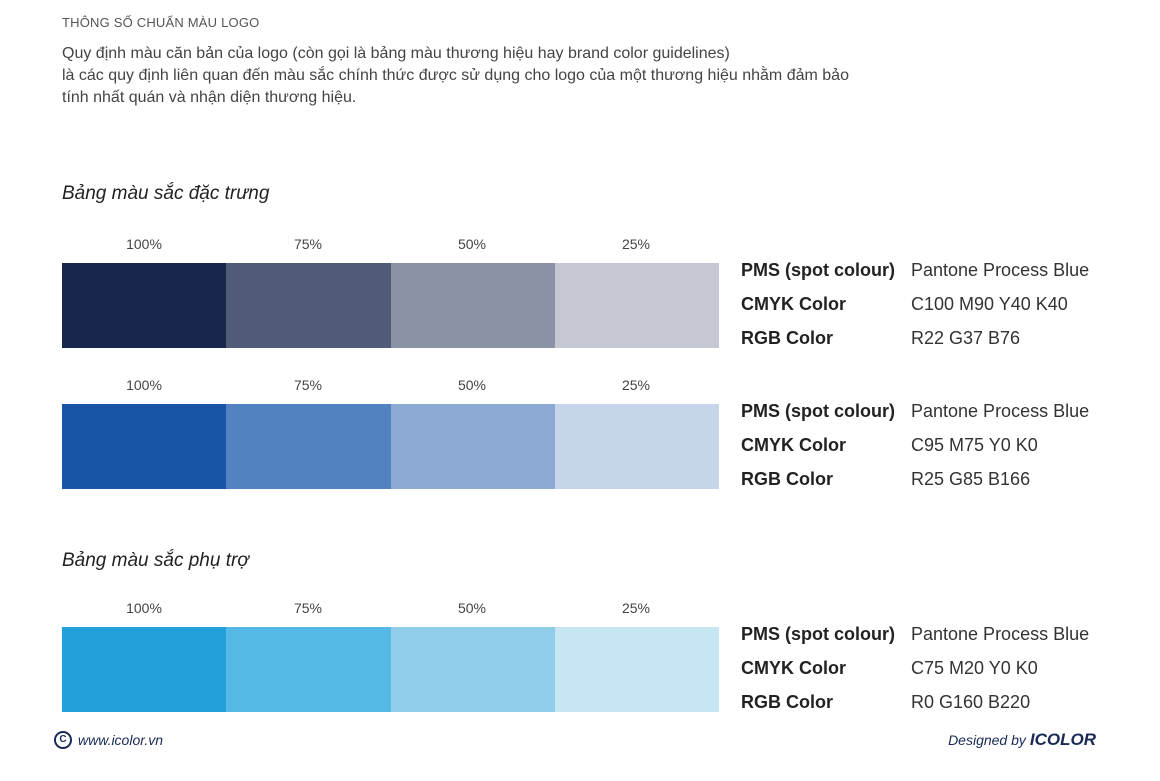  Describe the element at coordinates (987, 740) in the screenshot. I see `designed-by-label: Designed by` at that location.